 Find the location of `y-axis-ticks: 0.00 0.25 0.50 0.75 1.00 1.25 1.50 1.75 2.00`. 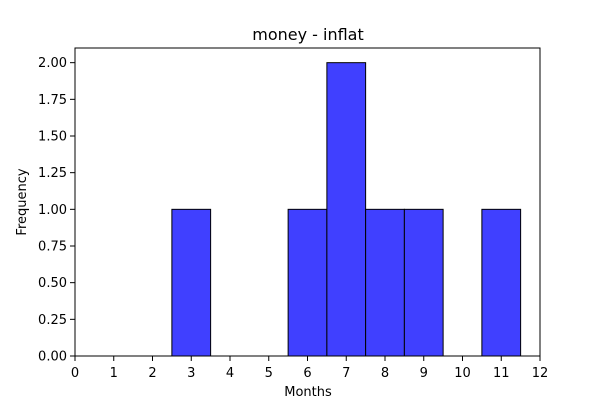

y-axis-ticks: 0.00 0.25 0.50 0.75 1.00 1.25 1.50 1.75 2.00 is located at coordinates (56, 210).